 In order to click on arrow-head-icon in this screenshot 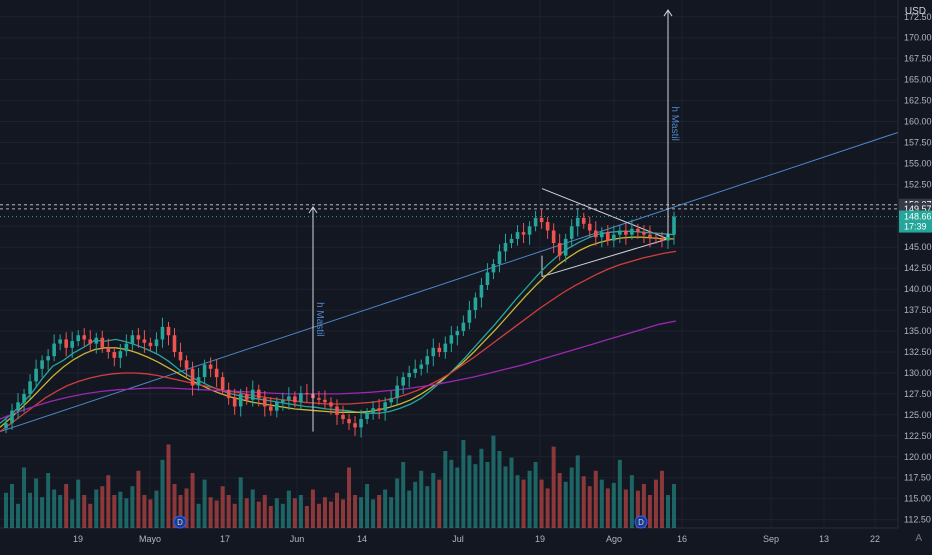, I will do `click(668, 13)`.